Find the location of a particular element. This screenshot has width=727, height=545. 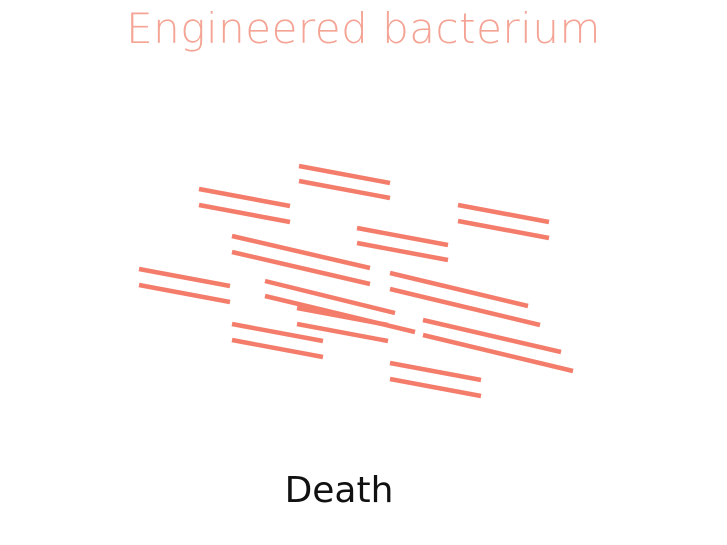

diagram-title: Engineered bacterium is located at coordinates (363, 28).